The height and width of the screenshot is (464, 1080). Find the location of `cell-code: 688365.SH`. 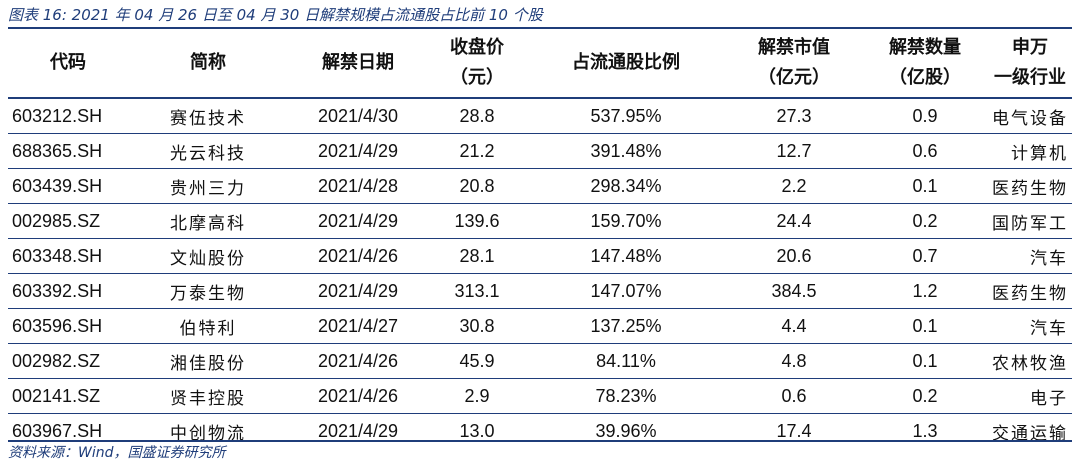

cell-code: 688365.SH is located at coordinates (68, 151).